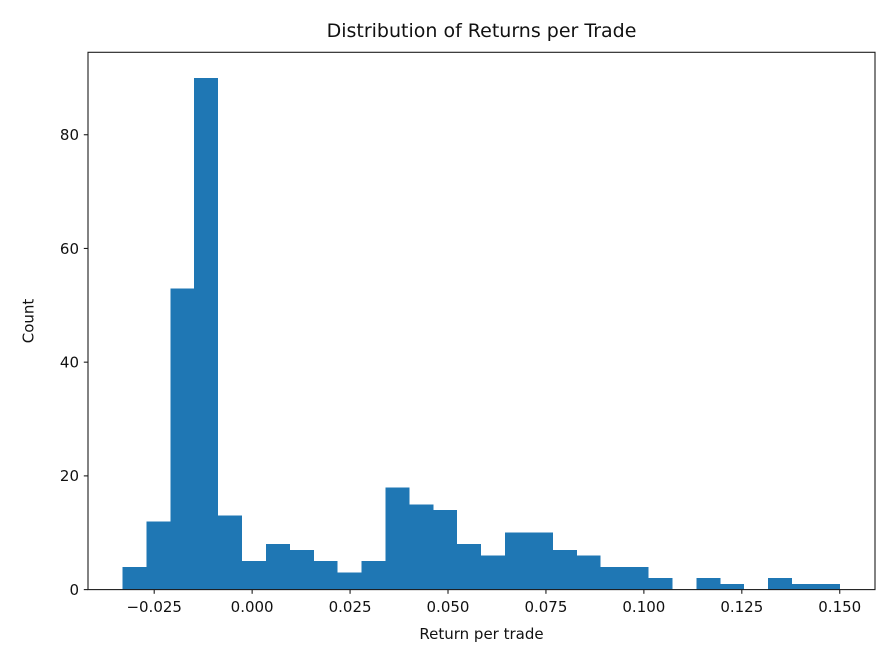 The height and width of the screenshot is (672, 896). Describe the element at coordinates (252, 607) in the screenshot. I see `x-tick-label: 0.000` at that location.